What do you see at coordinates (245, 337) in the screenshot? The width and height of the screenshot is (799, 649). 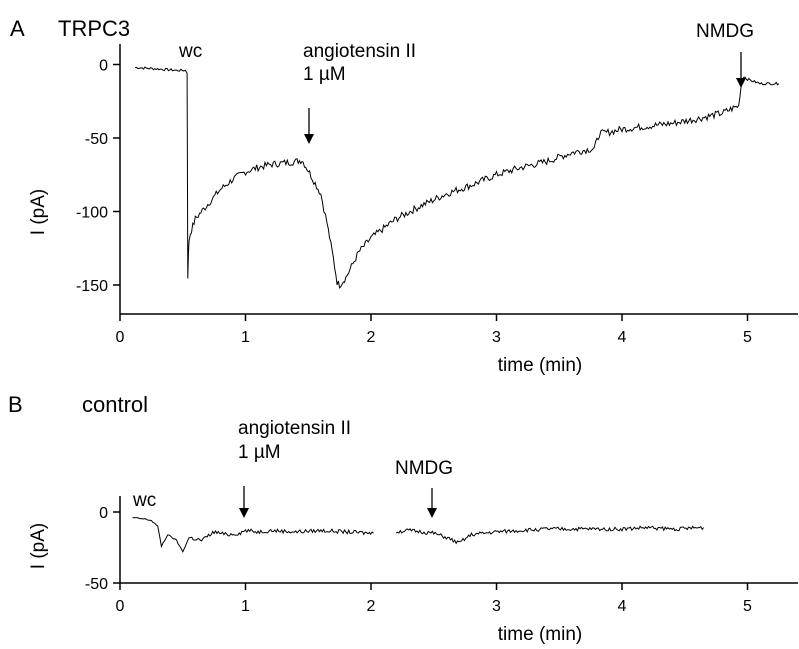 I see `panel-a-x-tick-label: 1` at bounding box center [245, 337].